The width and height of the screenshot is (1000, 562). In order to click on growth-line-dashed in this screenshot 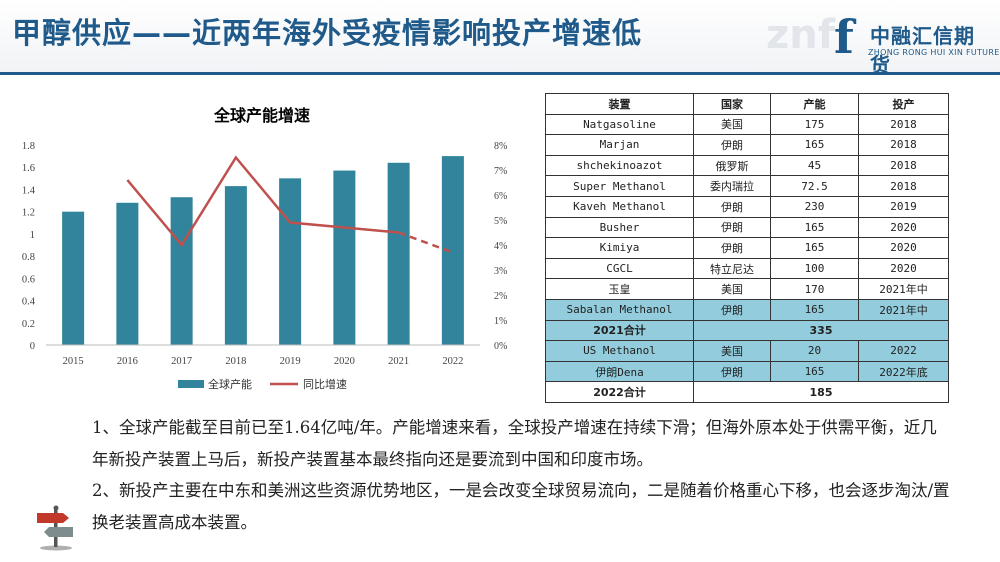, I will do `click(426, 242)`.